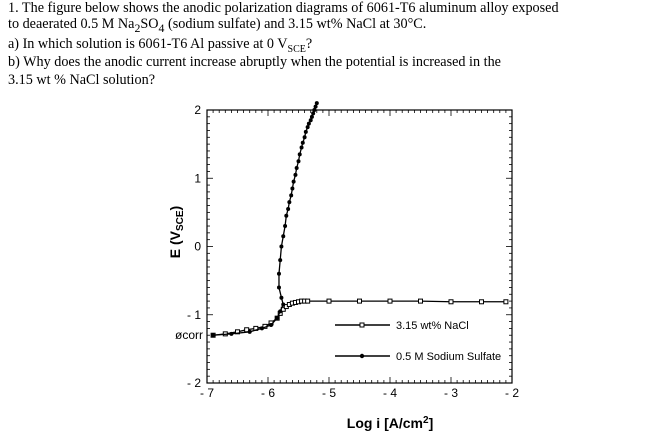 This screenshot has height=445, width=645. What do you see at coordinates (362, 356) in the screenshot?
I see `legend-marker-circle` at bounding box center [362, 356].